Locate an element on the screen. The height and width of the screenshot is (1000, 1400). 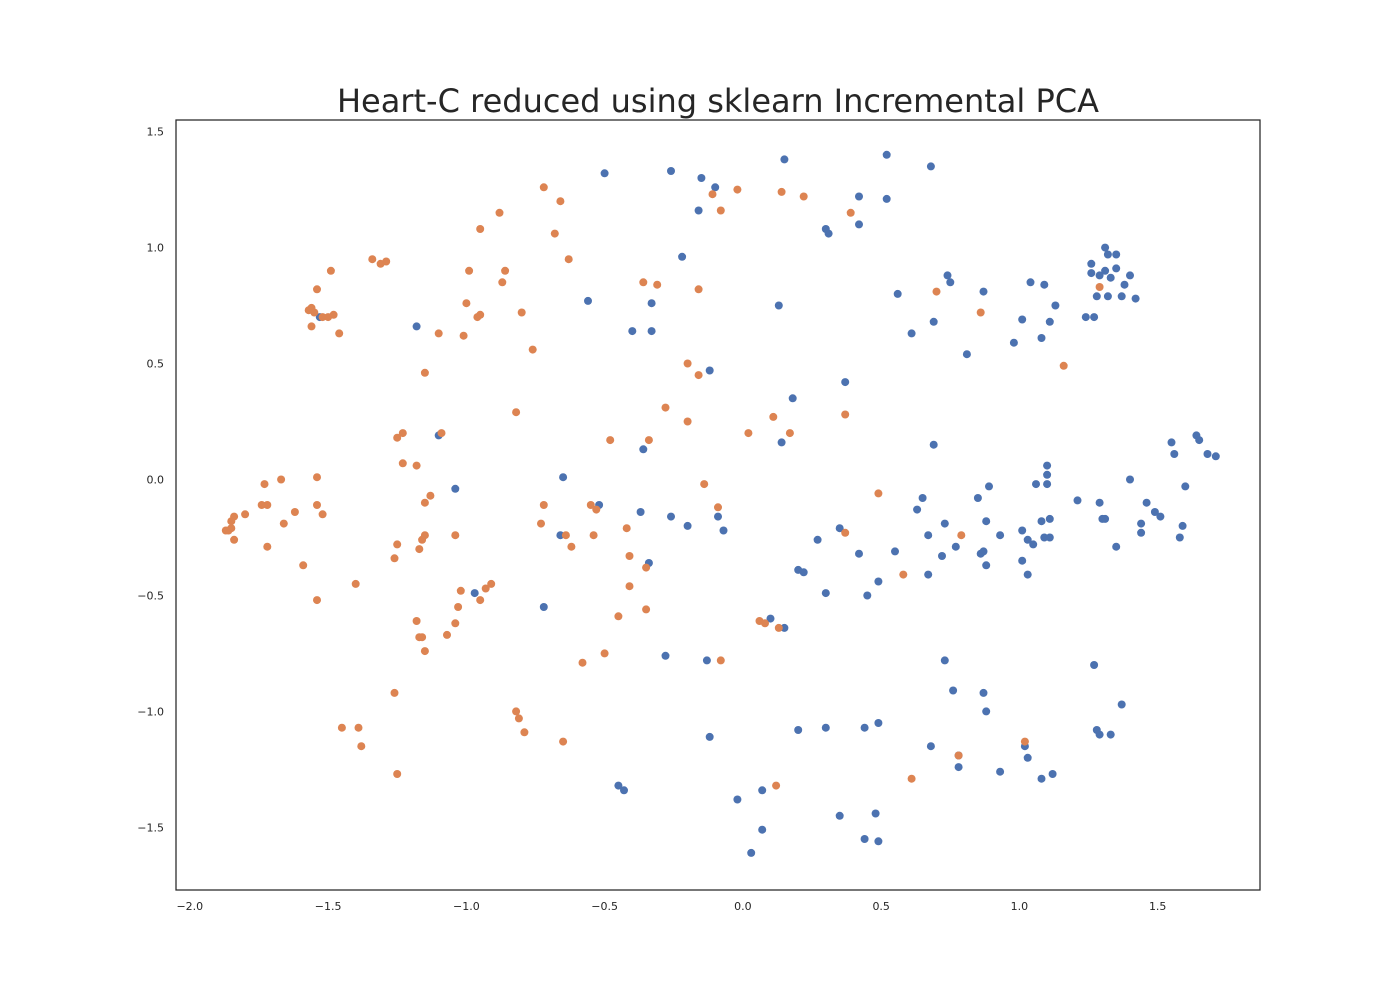
x-tick-label: −0.5 is located at coordinates (604, 906).